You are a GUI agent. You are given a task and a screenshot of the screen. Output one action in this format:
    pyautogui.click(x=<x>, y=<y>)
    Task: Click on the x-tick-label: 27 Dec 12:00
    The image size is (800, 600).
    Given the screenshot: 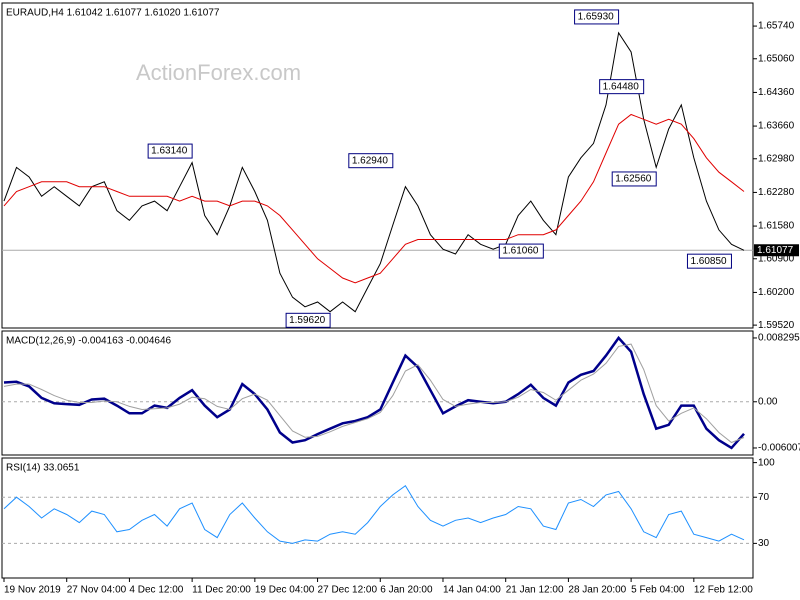 What is the action you would take?
    pyautogui.click(x=348, y=590)
    